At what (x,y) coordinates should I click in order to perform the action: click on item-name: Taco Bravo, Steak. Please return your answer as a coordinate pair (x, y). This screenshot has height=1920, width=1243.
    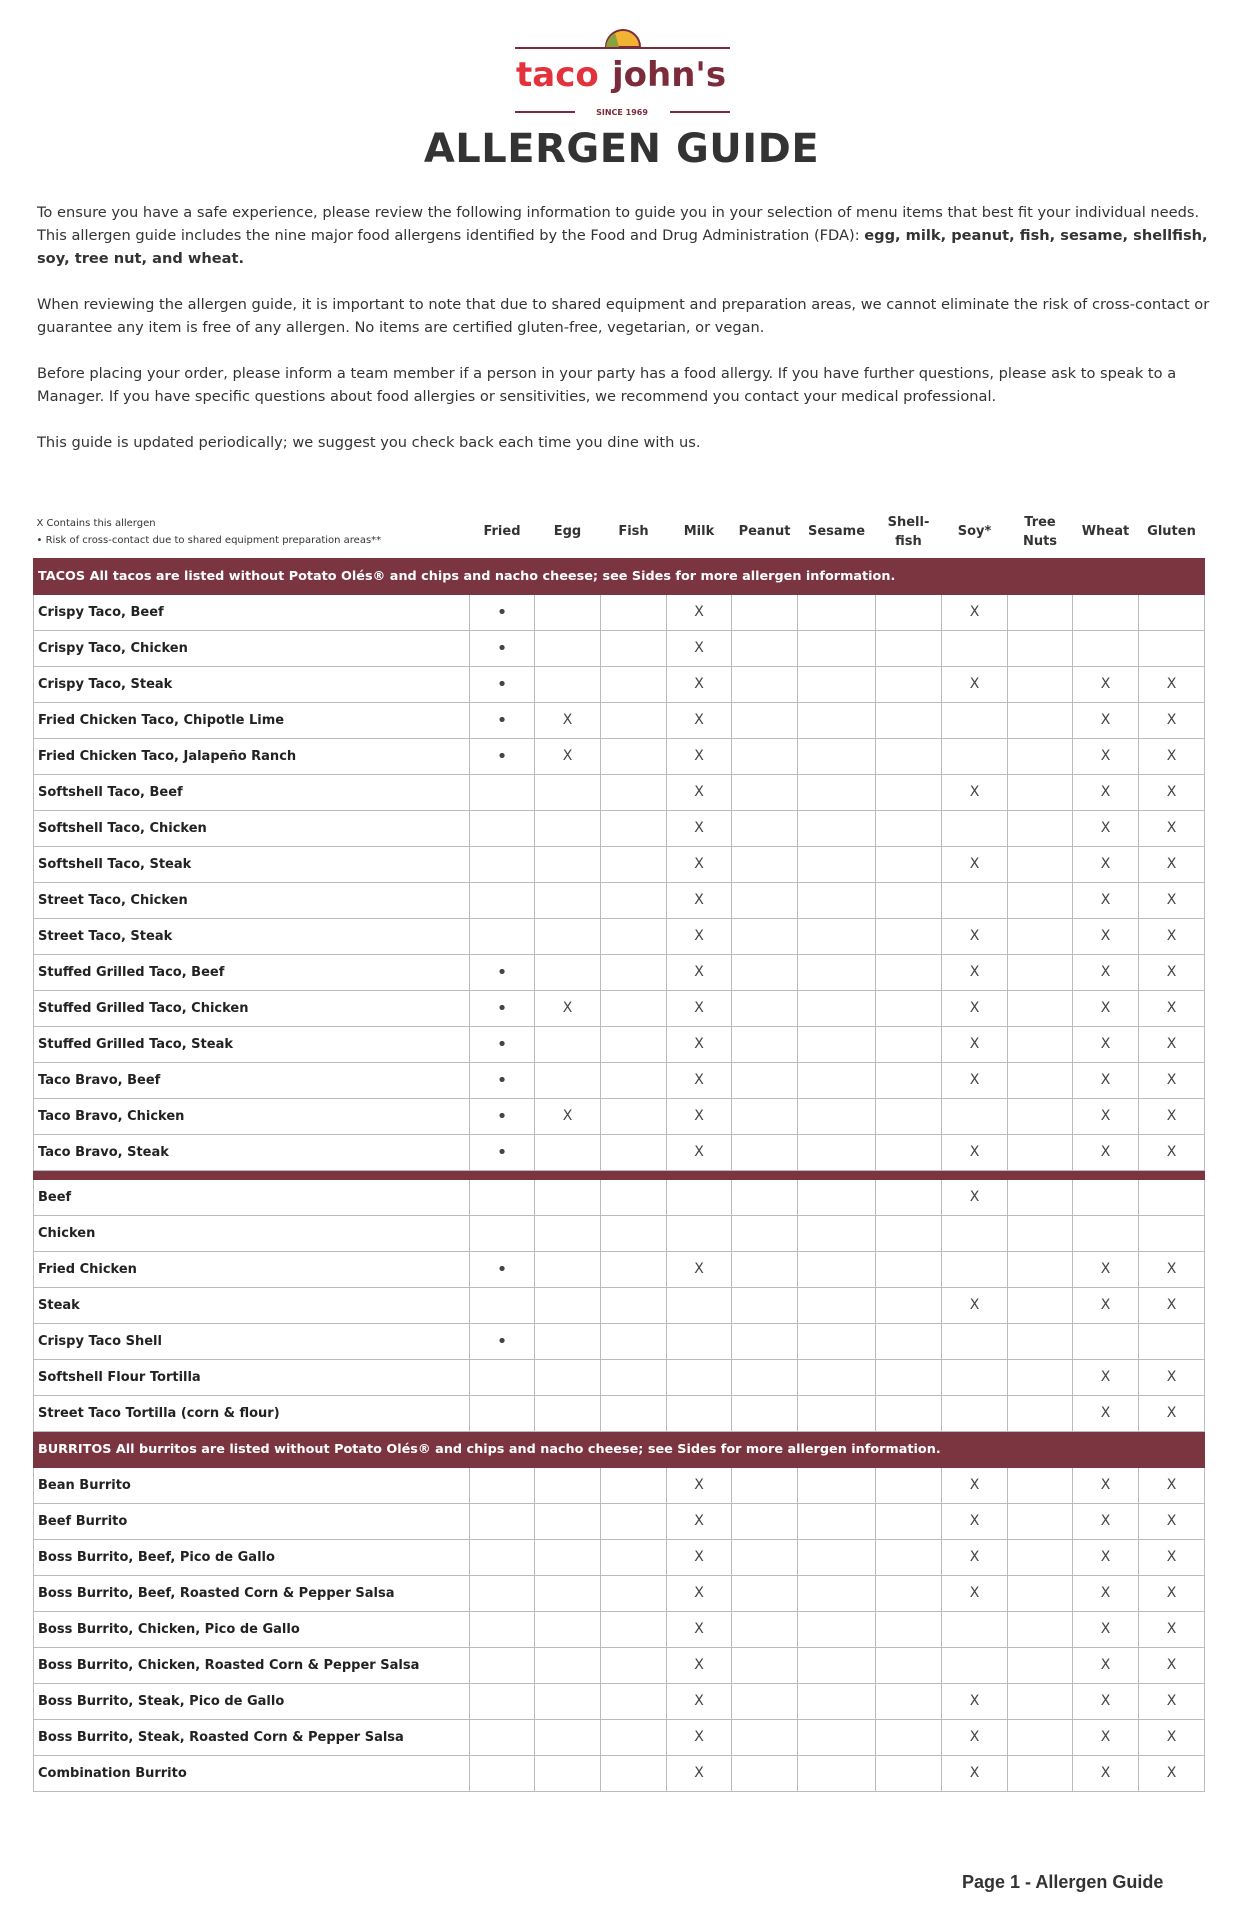
    Looking at the image, I should click on (251, 1152).